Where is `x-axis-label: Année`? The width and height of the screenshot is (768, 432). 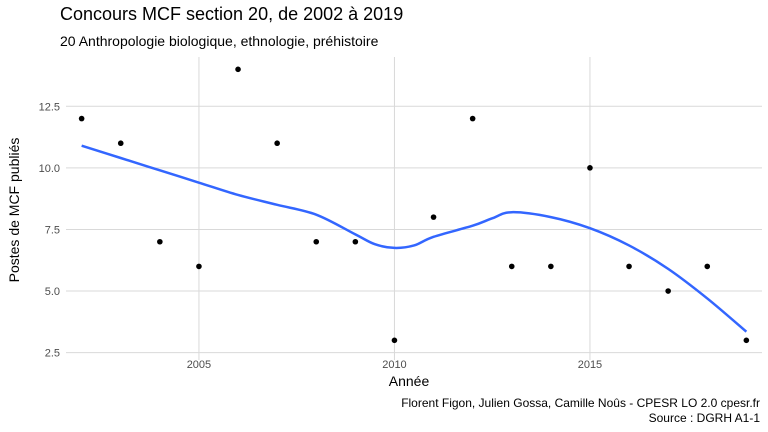 x-axis-label: Année is located at coordinates (409, 381).